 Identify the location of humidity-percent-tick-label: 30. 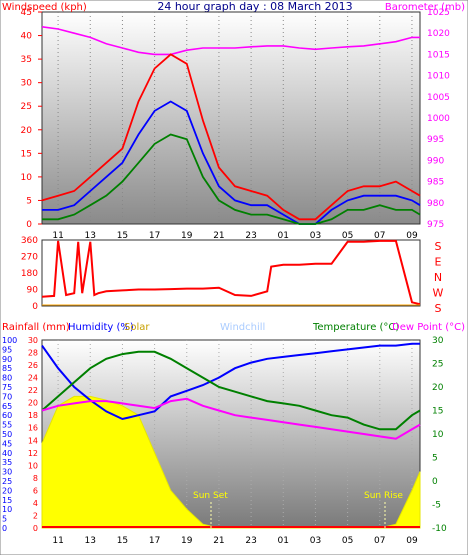
(7, 472).